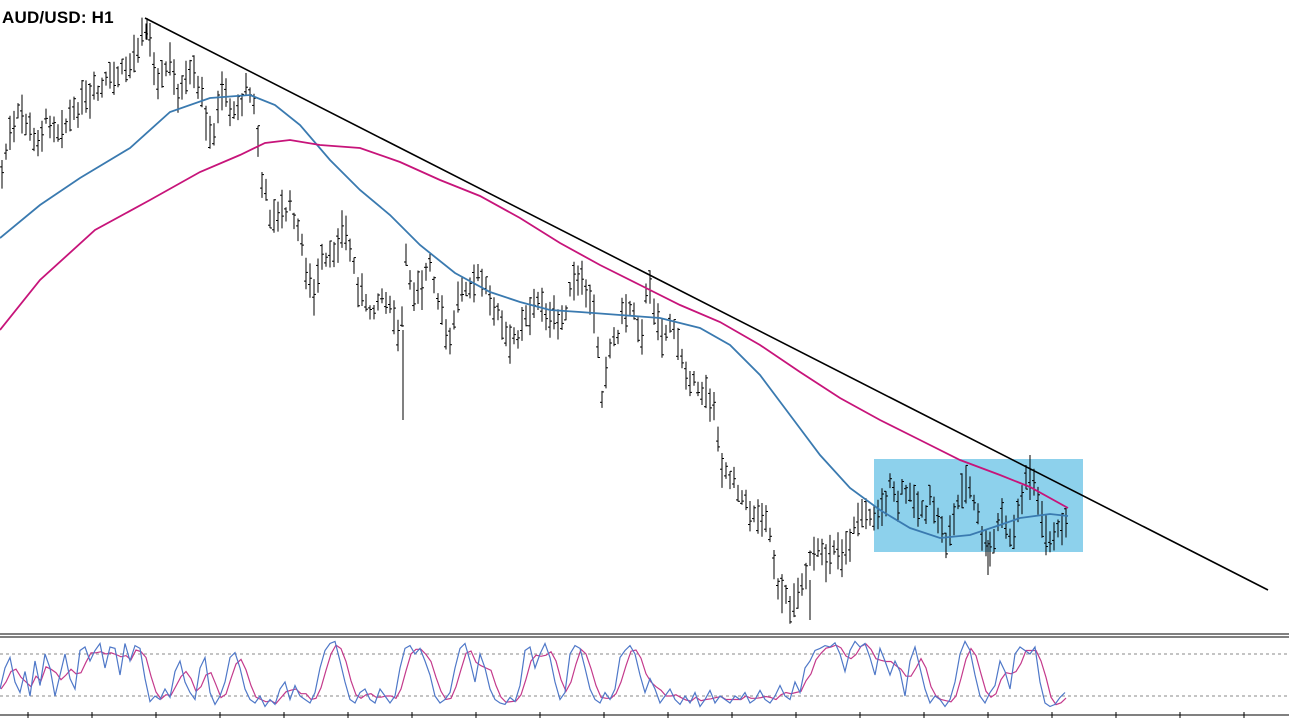 The image size is (1289, 718). What do you see at coordinates (58, 17) in the screenshot?
I see `chart-title: AUD/USD: H1` at bounding box center [58, 17].